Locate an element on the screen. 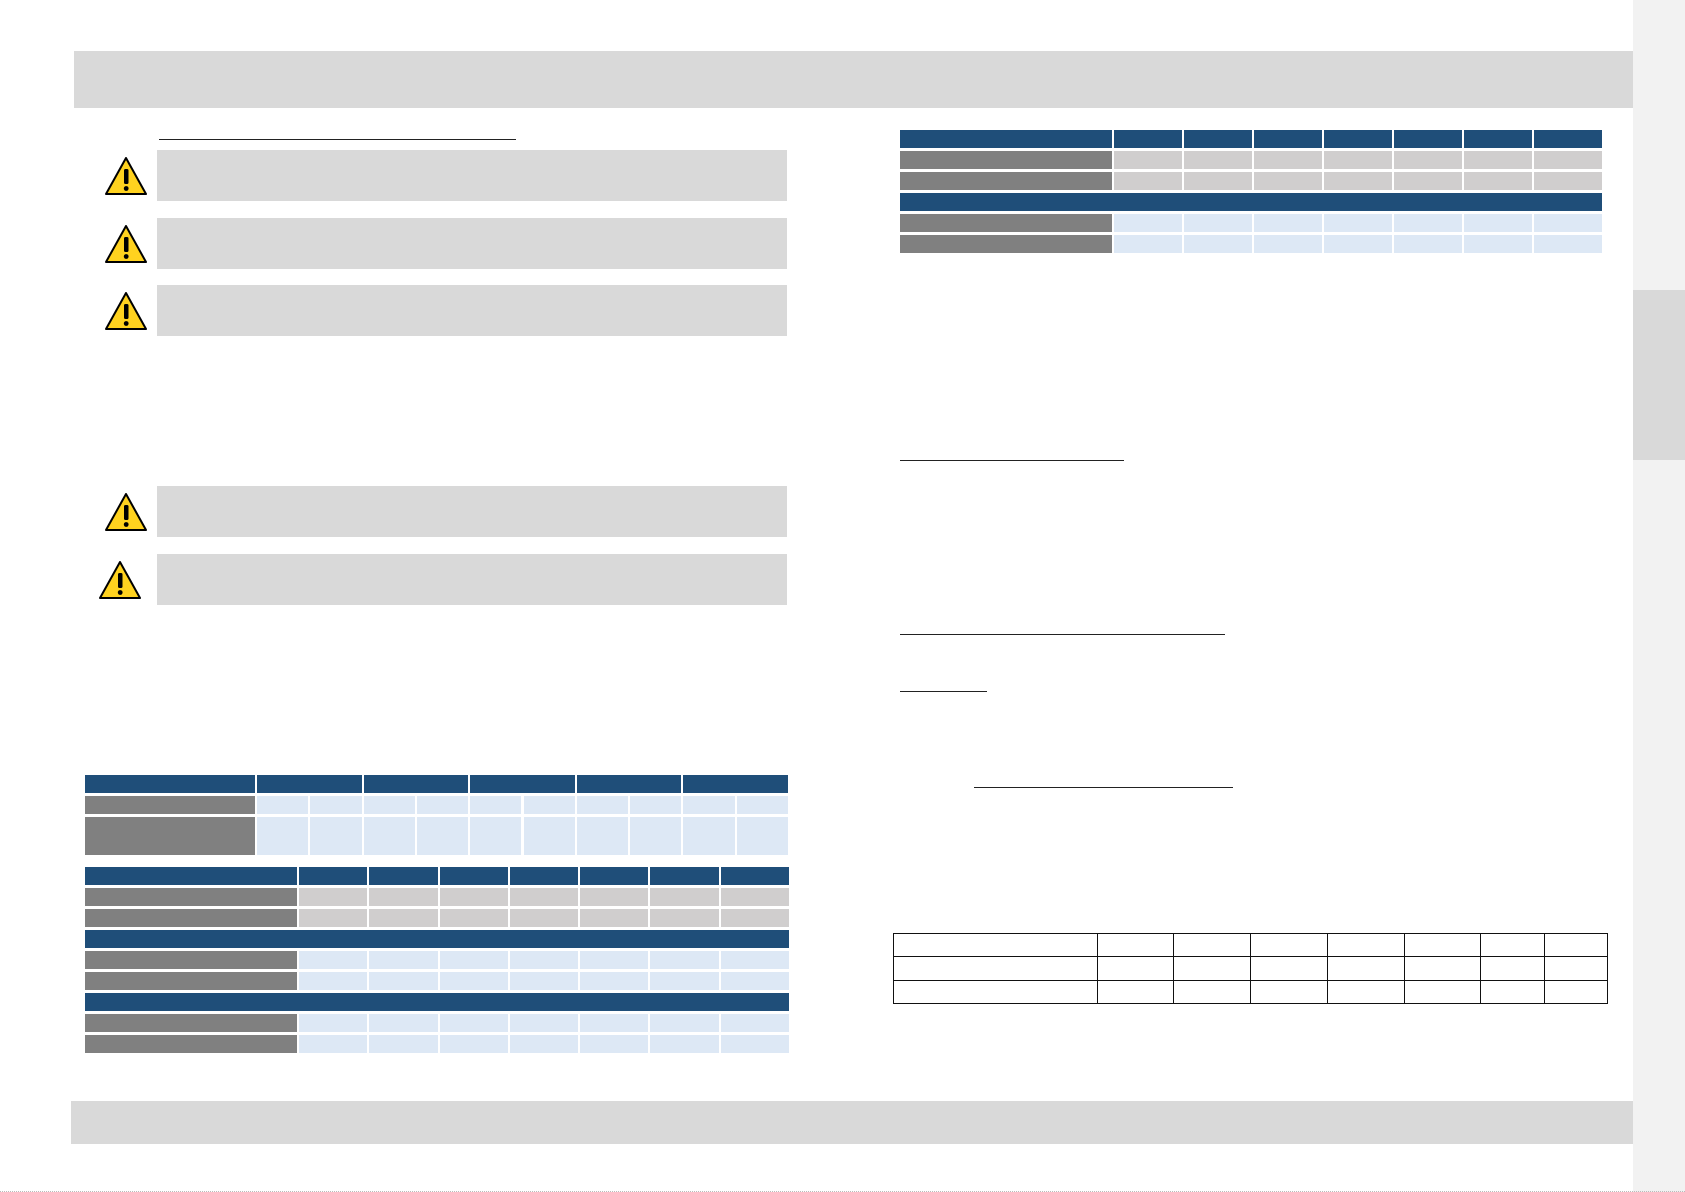  chapter-tab is located at coordinates (1659, 375).